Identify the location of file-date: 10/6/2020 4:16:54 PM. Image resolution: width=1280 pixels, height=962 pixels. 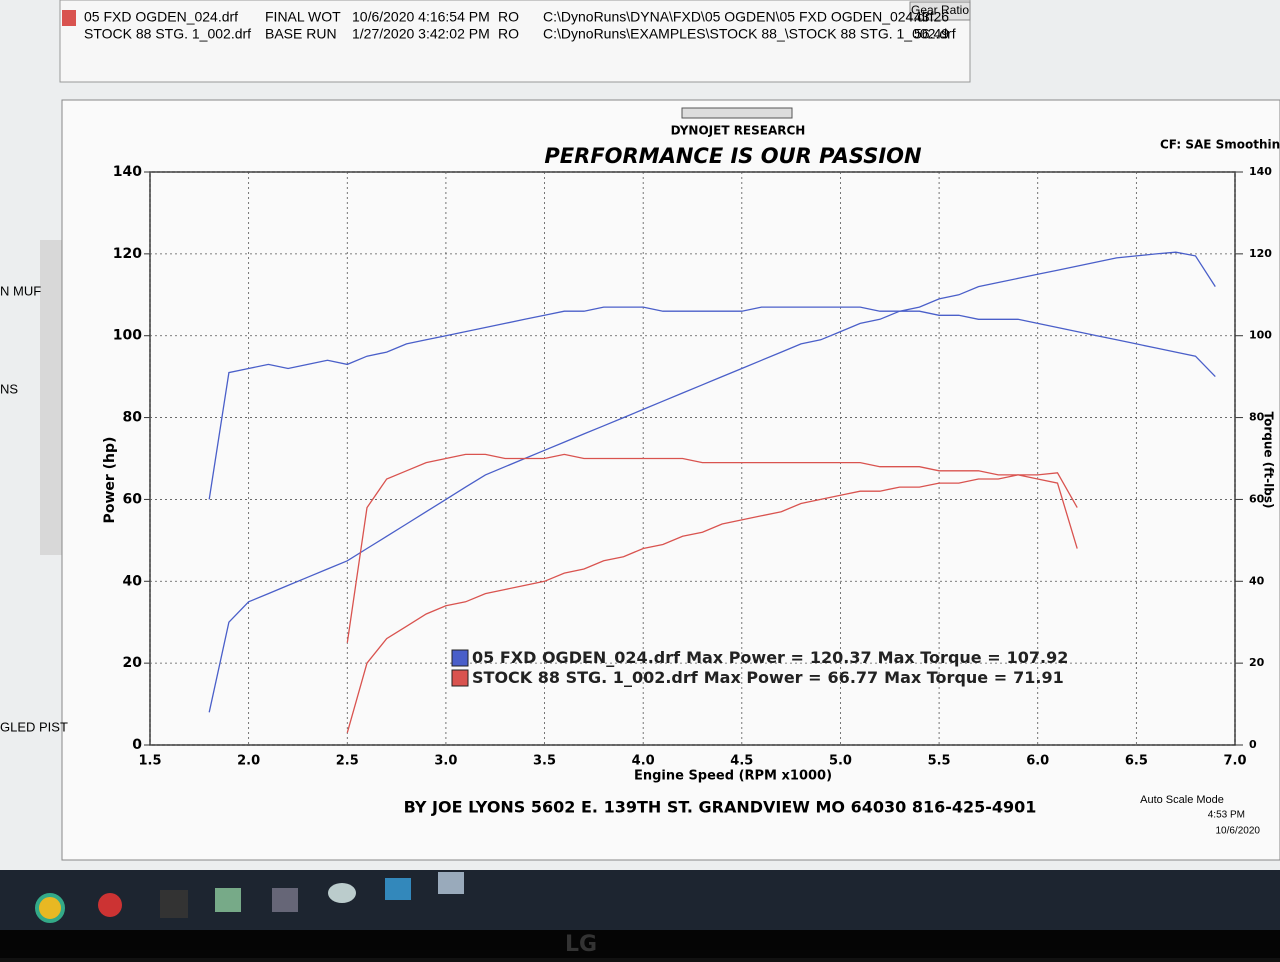
(421, 17).